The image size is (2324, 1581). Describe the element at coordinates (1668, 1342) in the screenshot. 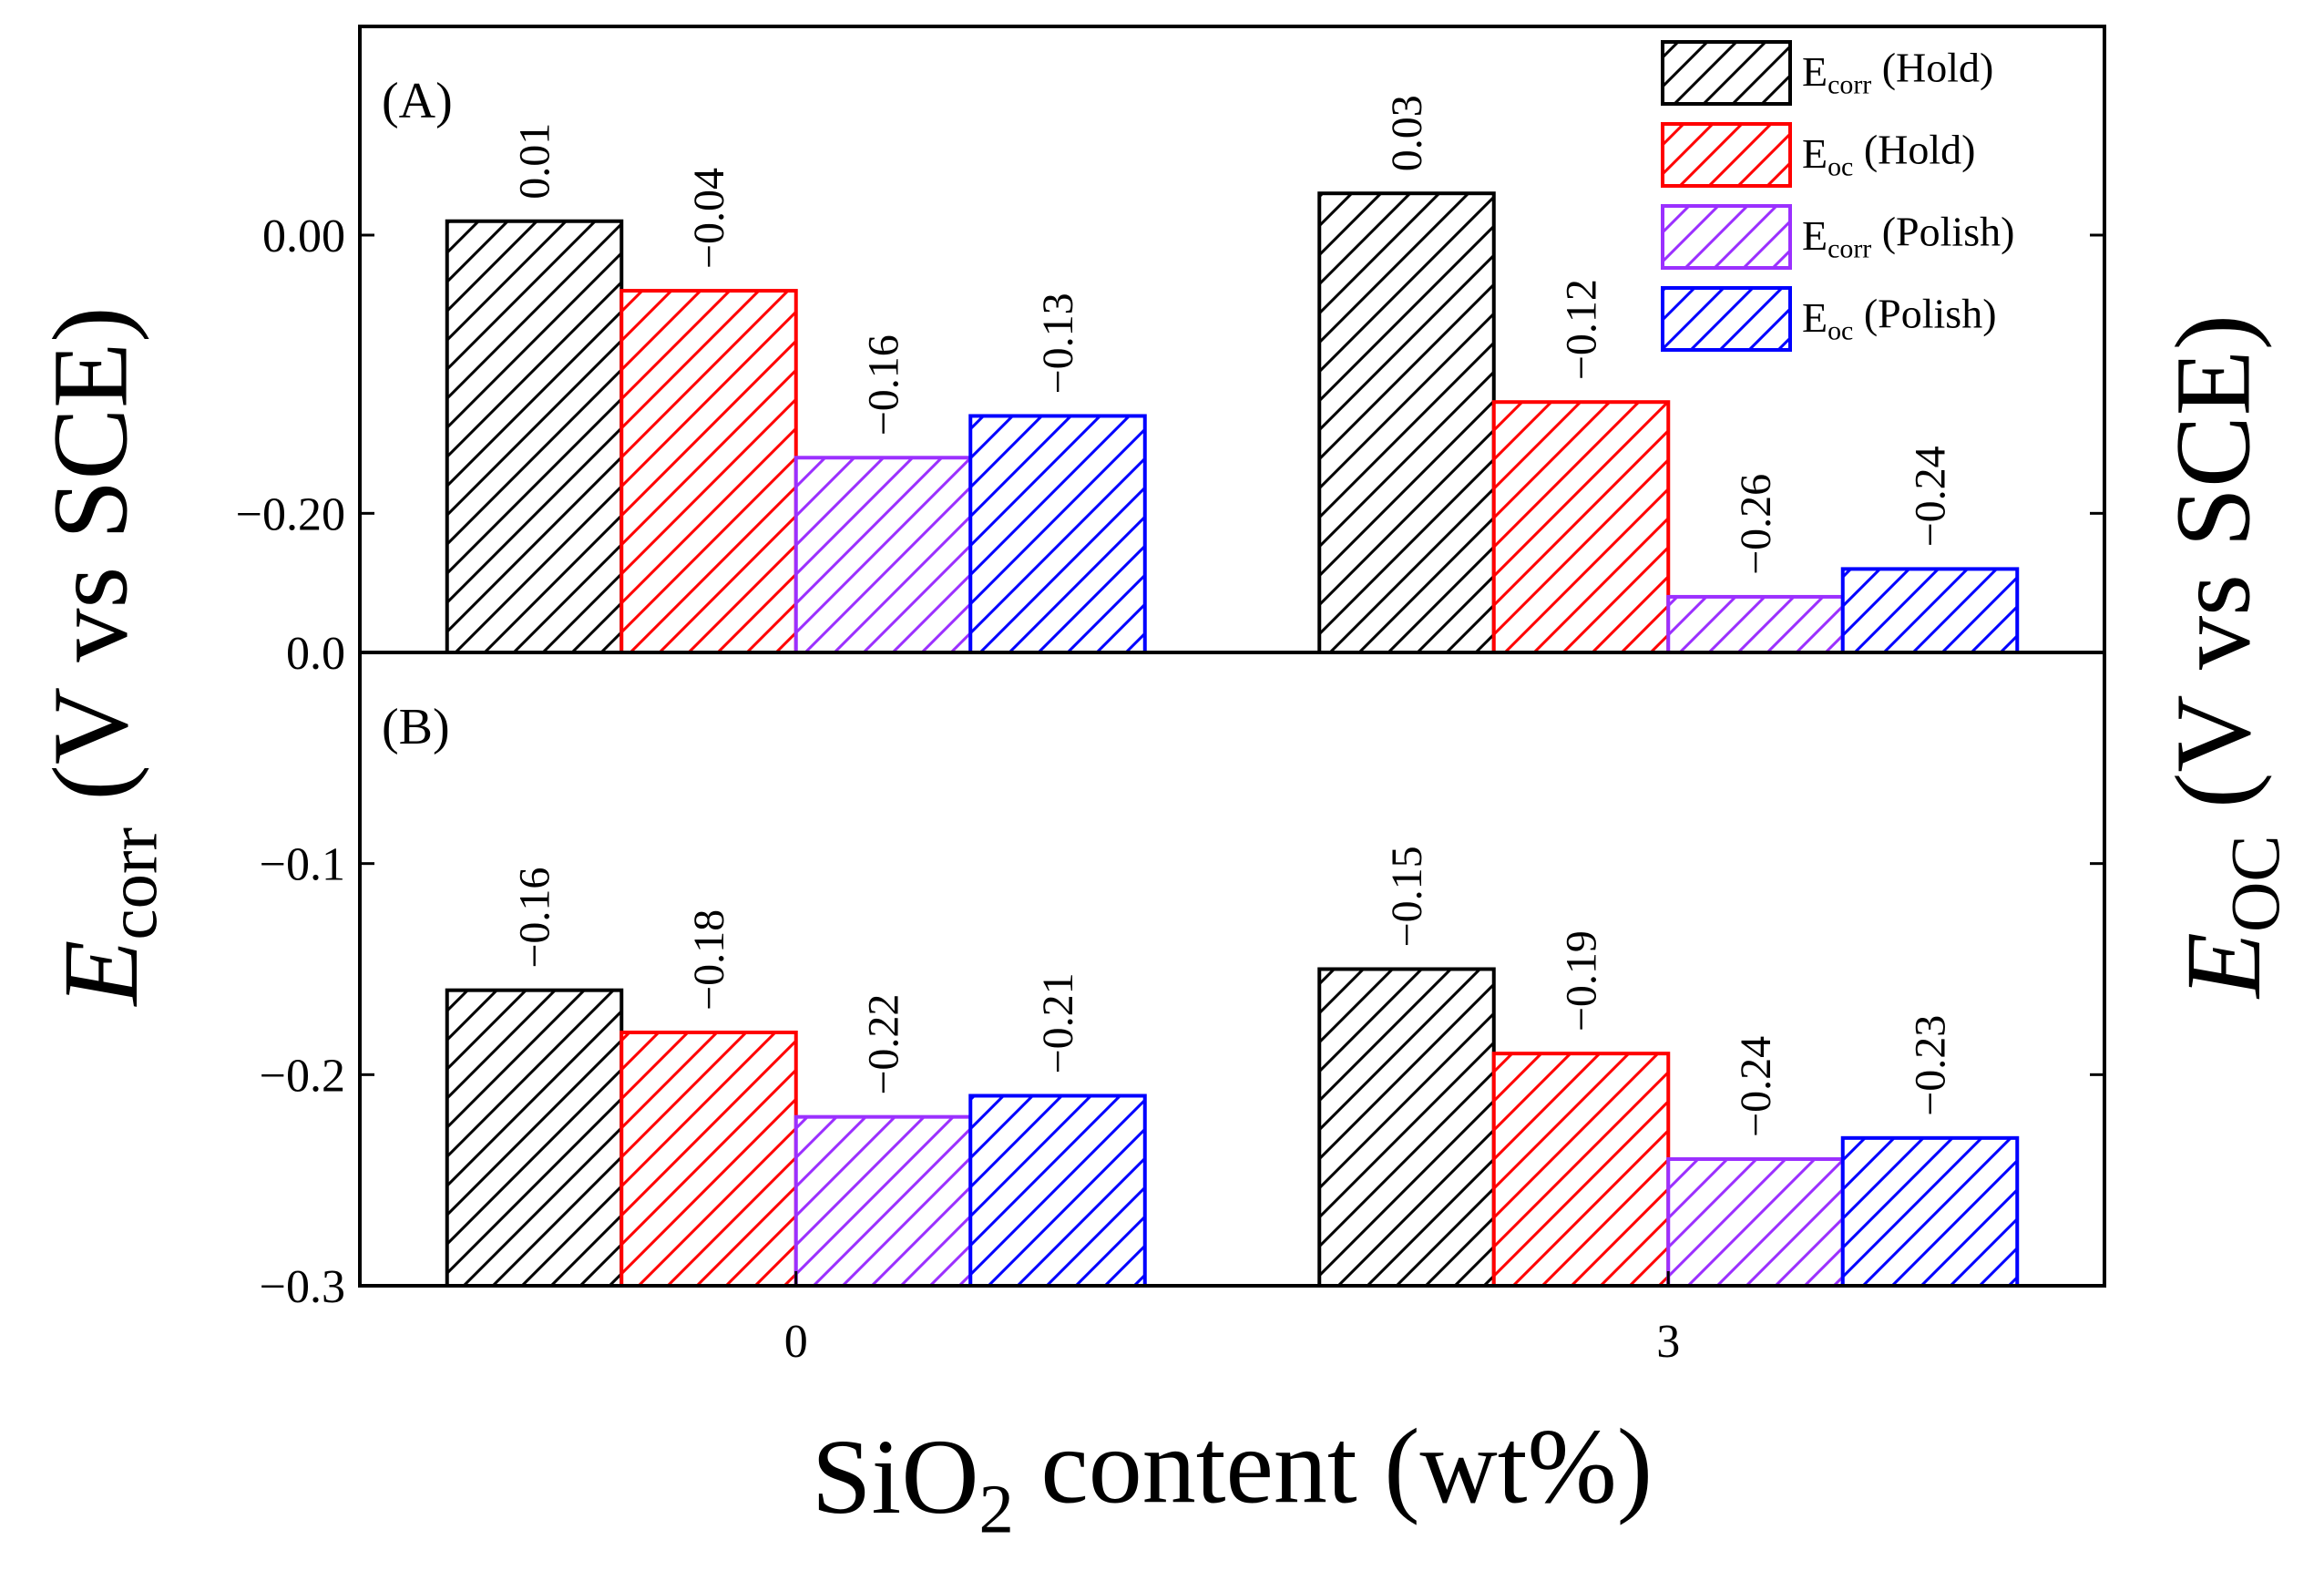

I see `x-tick-label: 3` at that location.